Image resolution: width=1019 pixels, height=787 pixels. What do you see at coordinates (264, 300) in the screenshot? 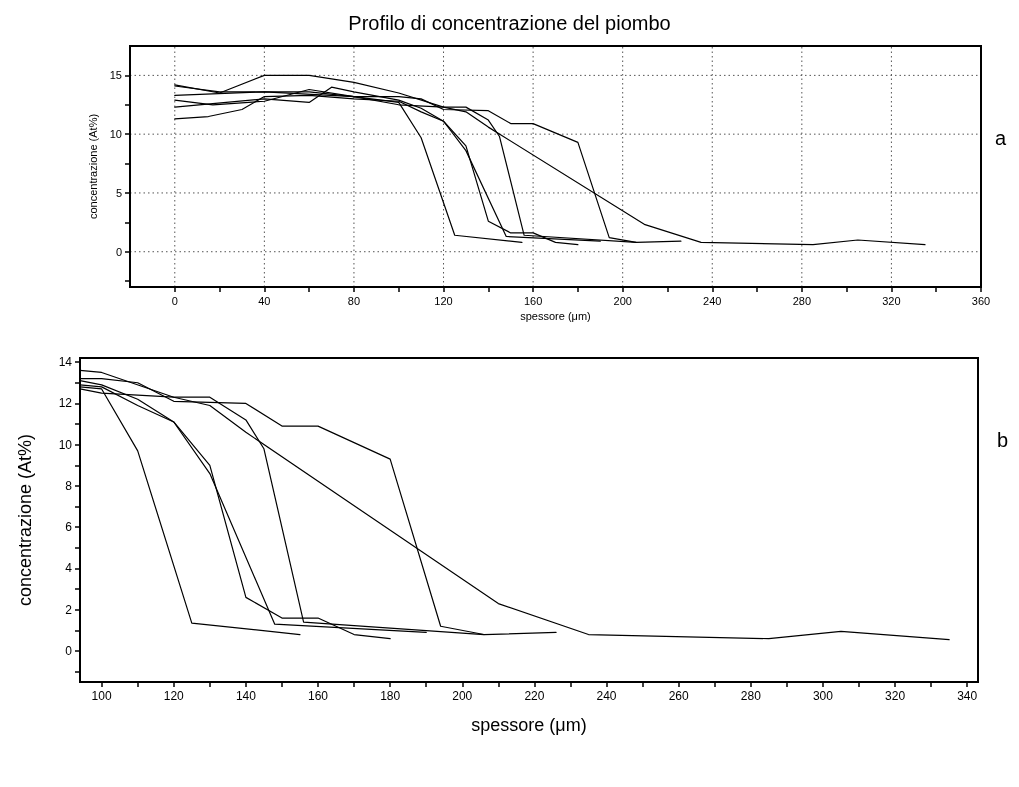
I see `x-tick-label: 40` at bounding box center [264, 300].